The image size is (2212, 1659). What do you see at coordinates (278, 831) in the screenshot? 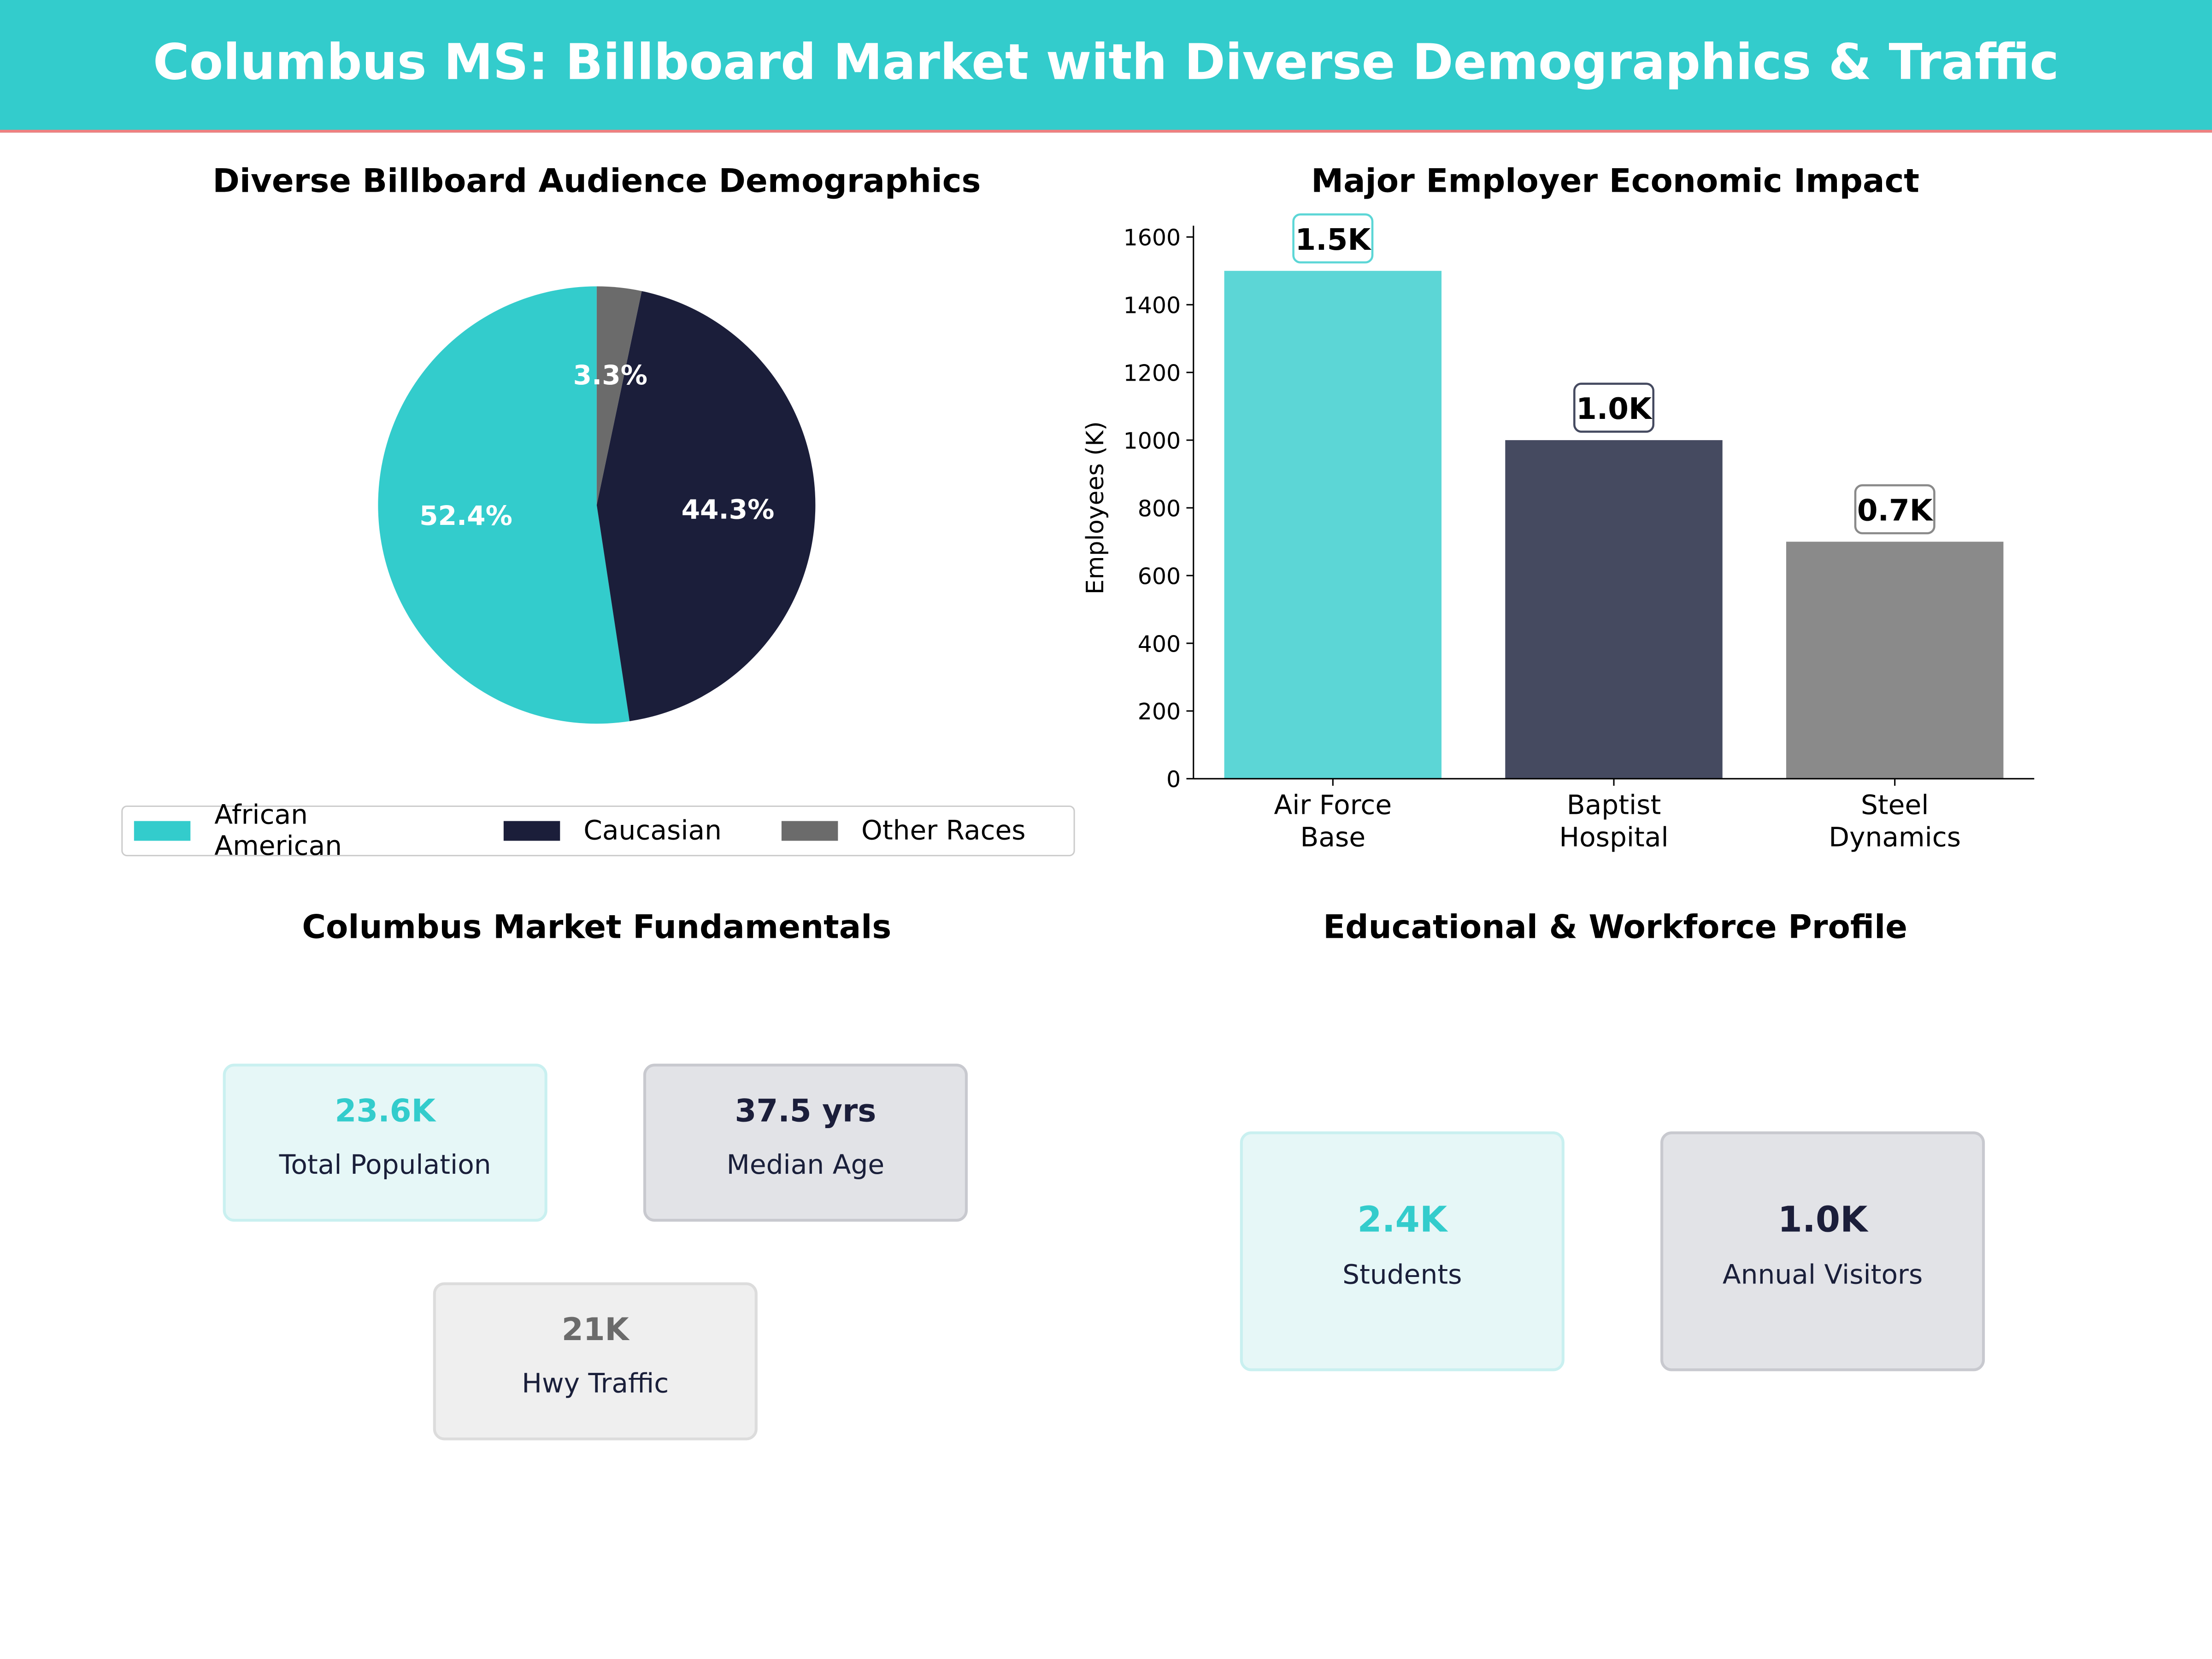
I see `legend-label: African American` at bounding box center [278, 831].